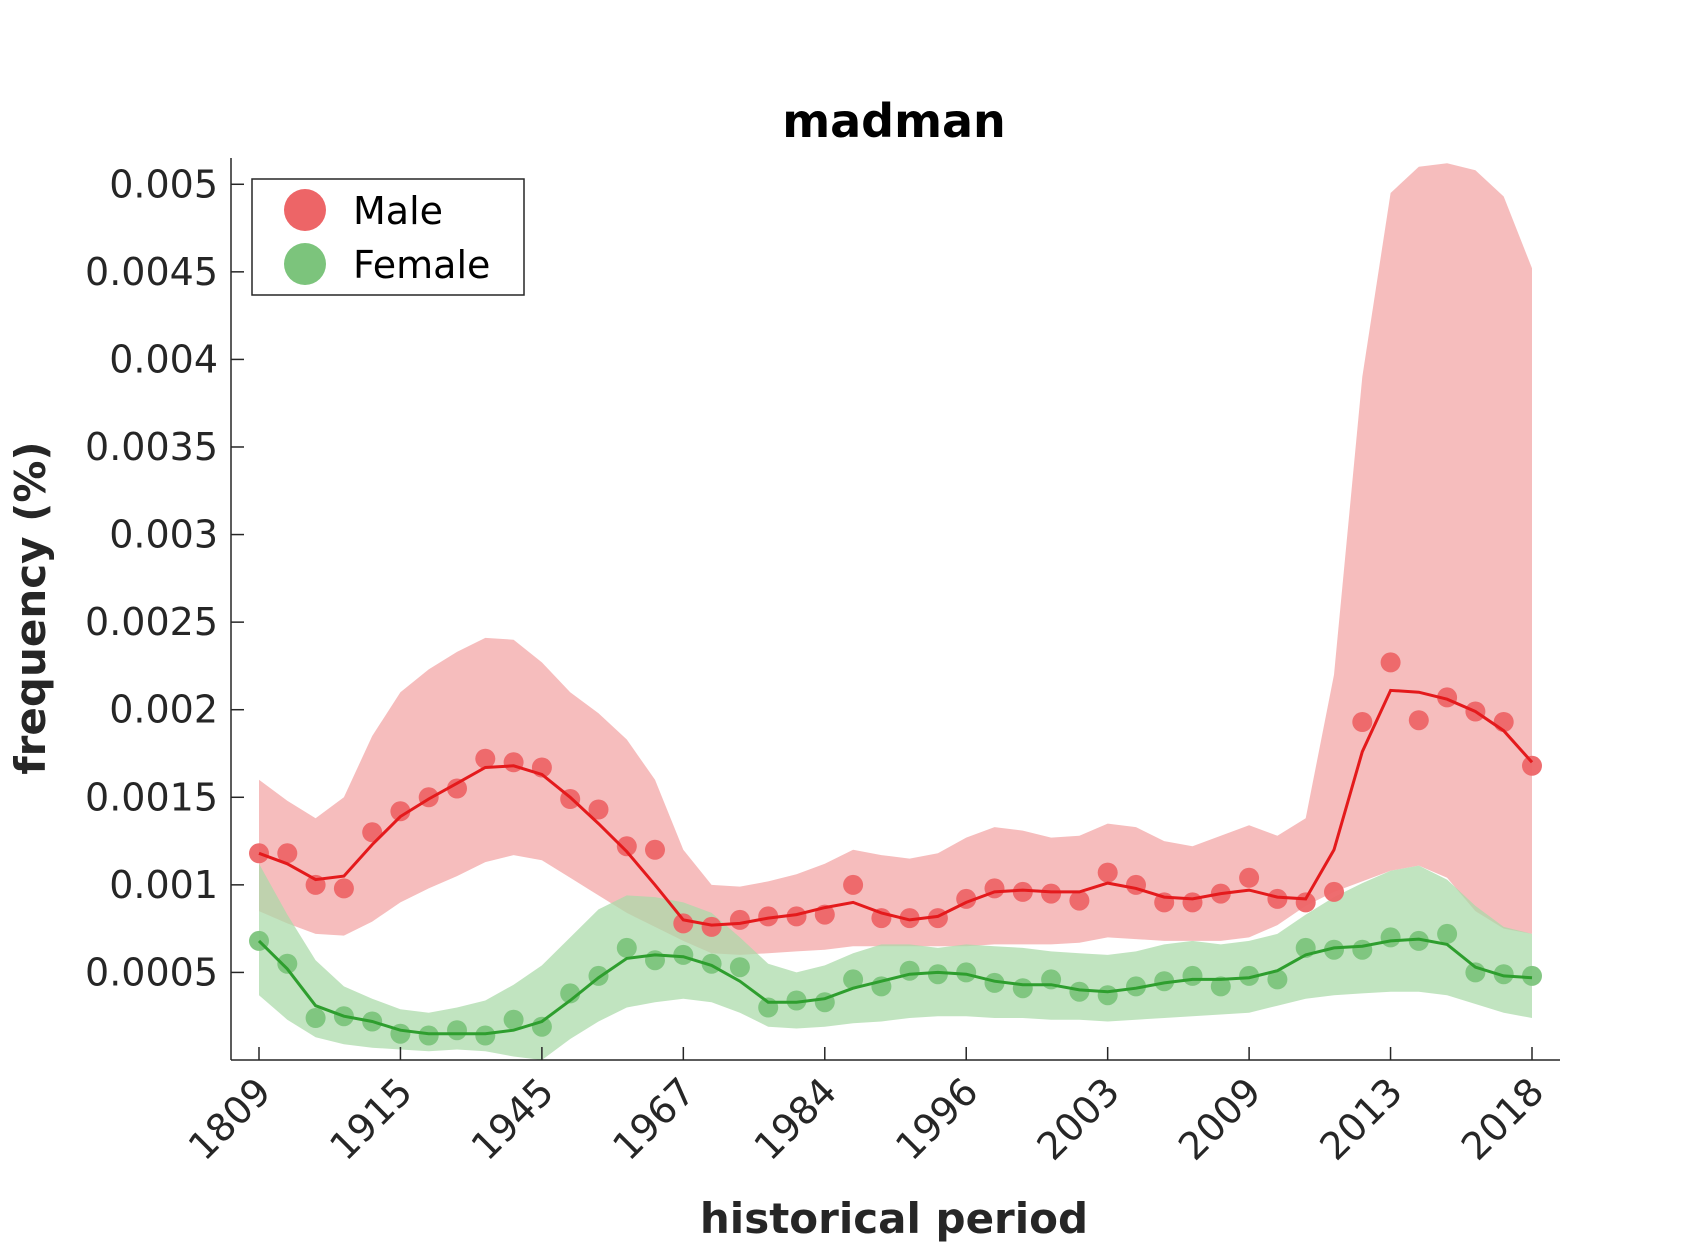 This screenshot has width=1700, height=1246. I want to click on y-tick-label: 0.0045, so click(151, 272).